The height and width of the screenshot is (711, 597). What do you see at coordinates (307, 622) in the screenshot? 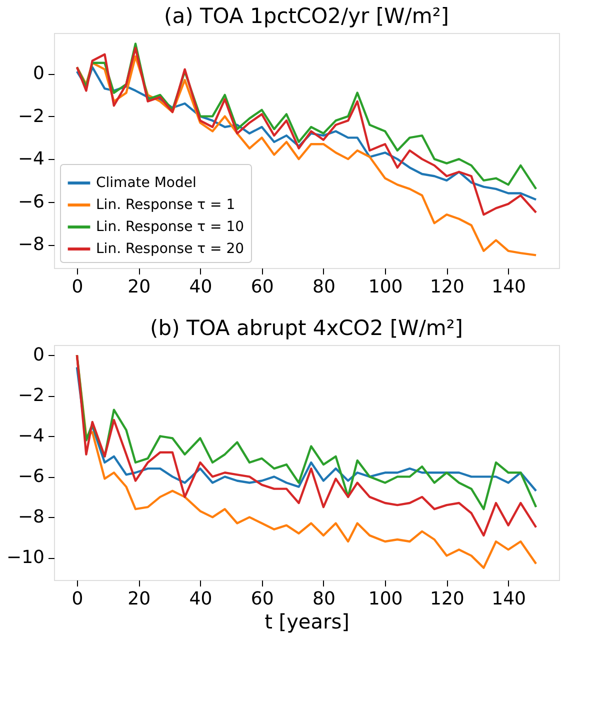
I see `x-axis-title: t [years]` at bounding box center [307, 622].